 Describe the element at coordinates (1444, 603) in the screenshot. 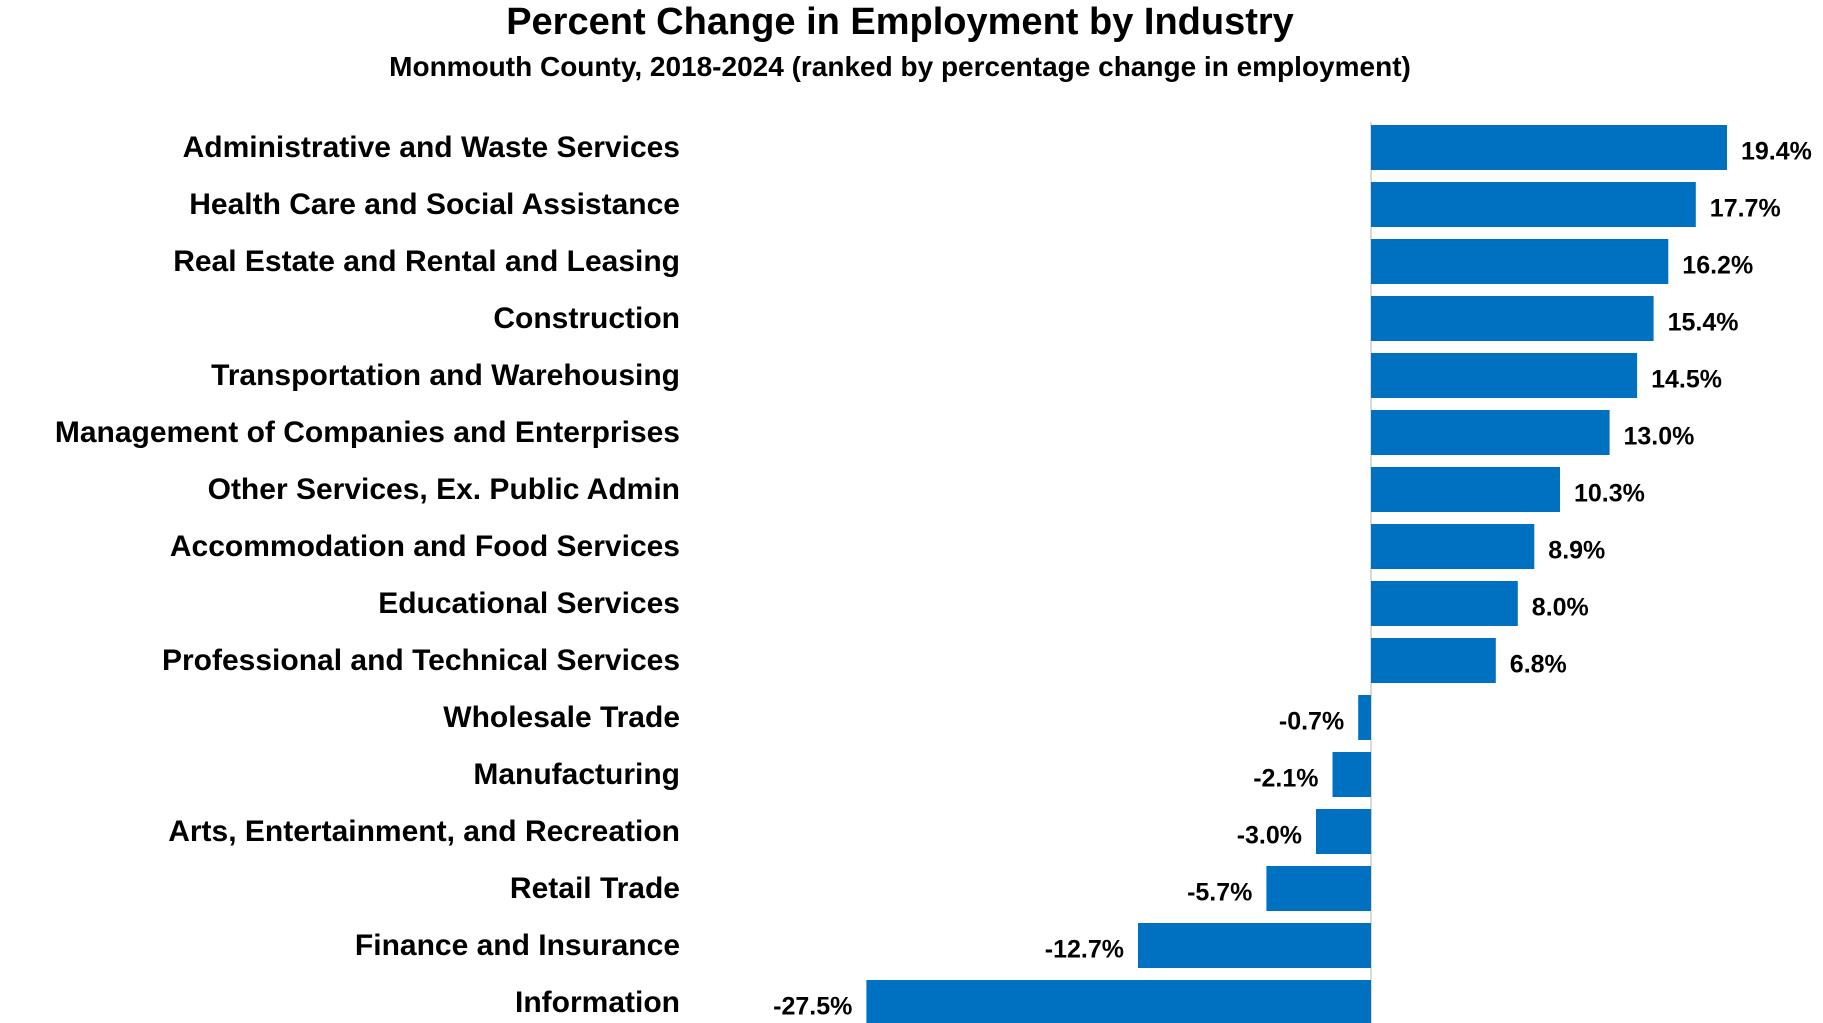

I see `bar-educational-services` at that location.